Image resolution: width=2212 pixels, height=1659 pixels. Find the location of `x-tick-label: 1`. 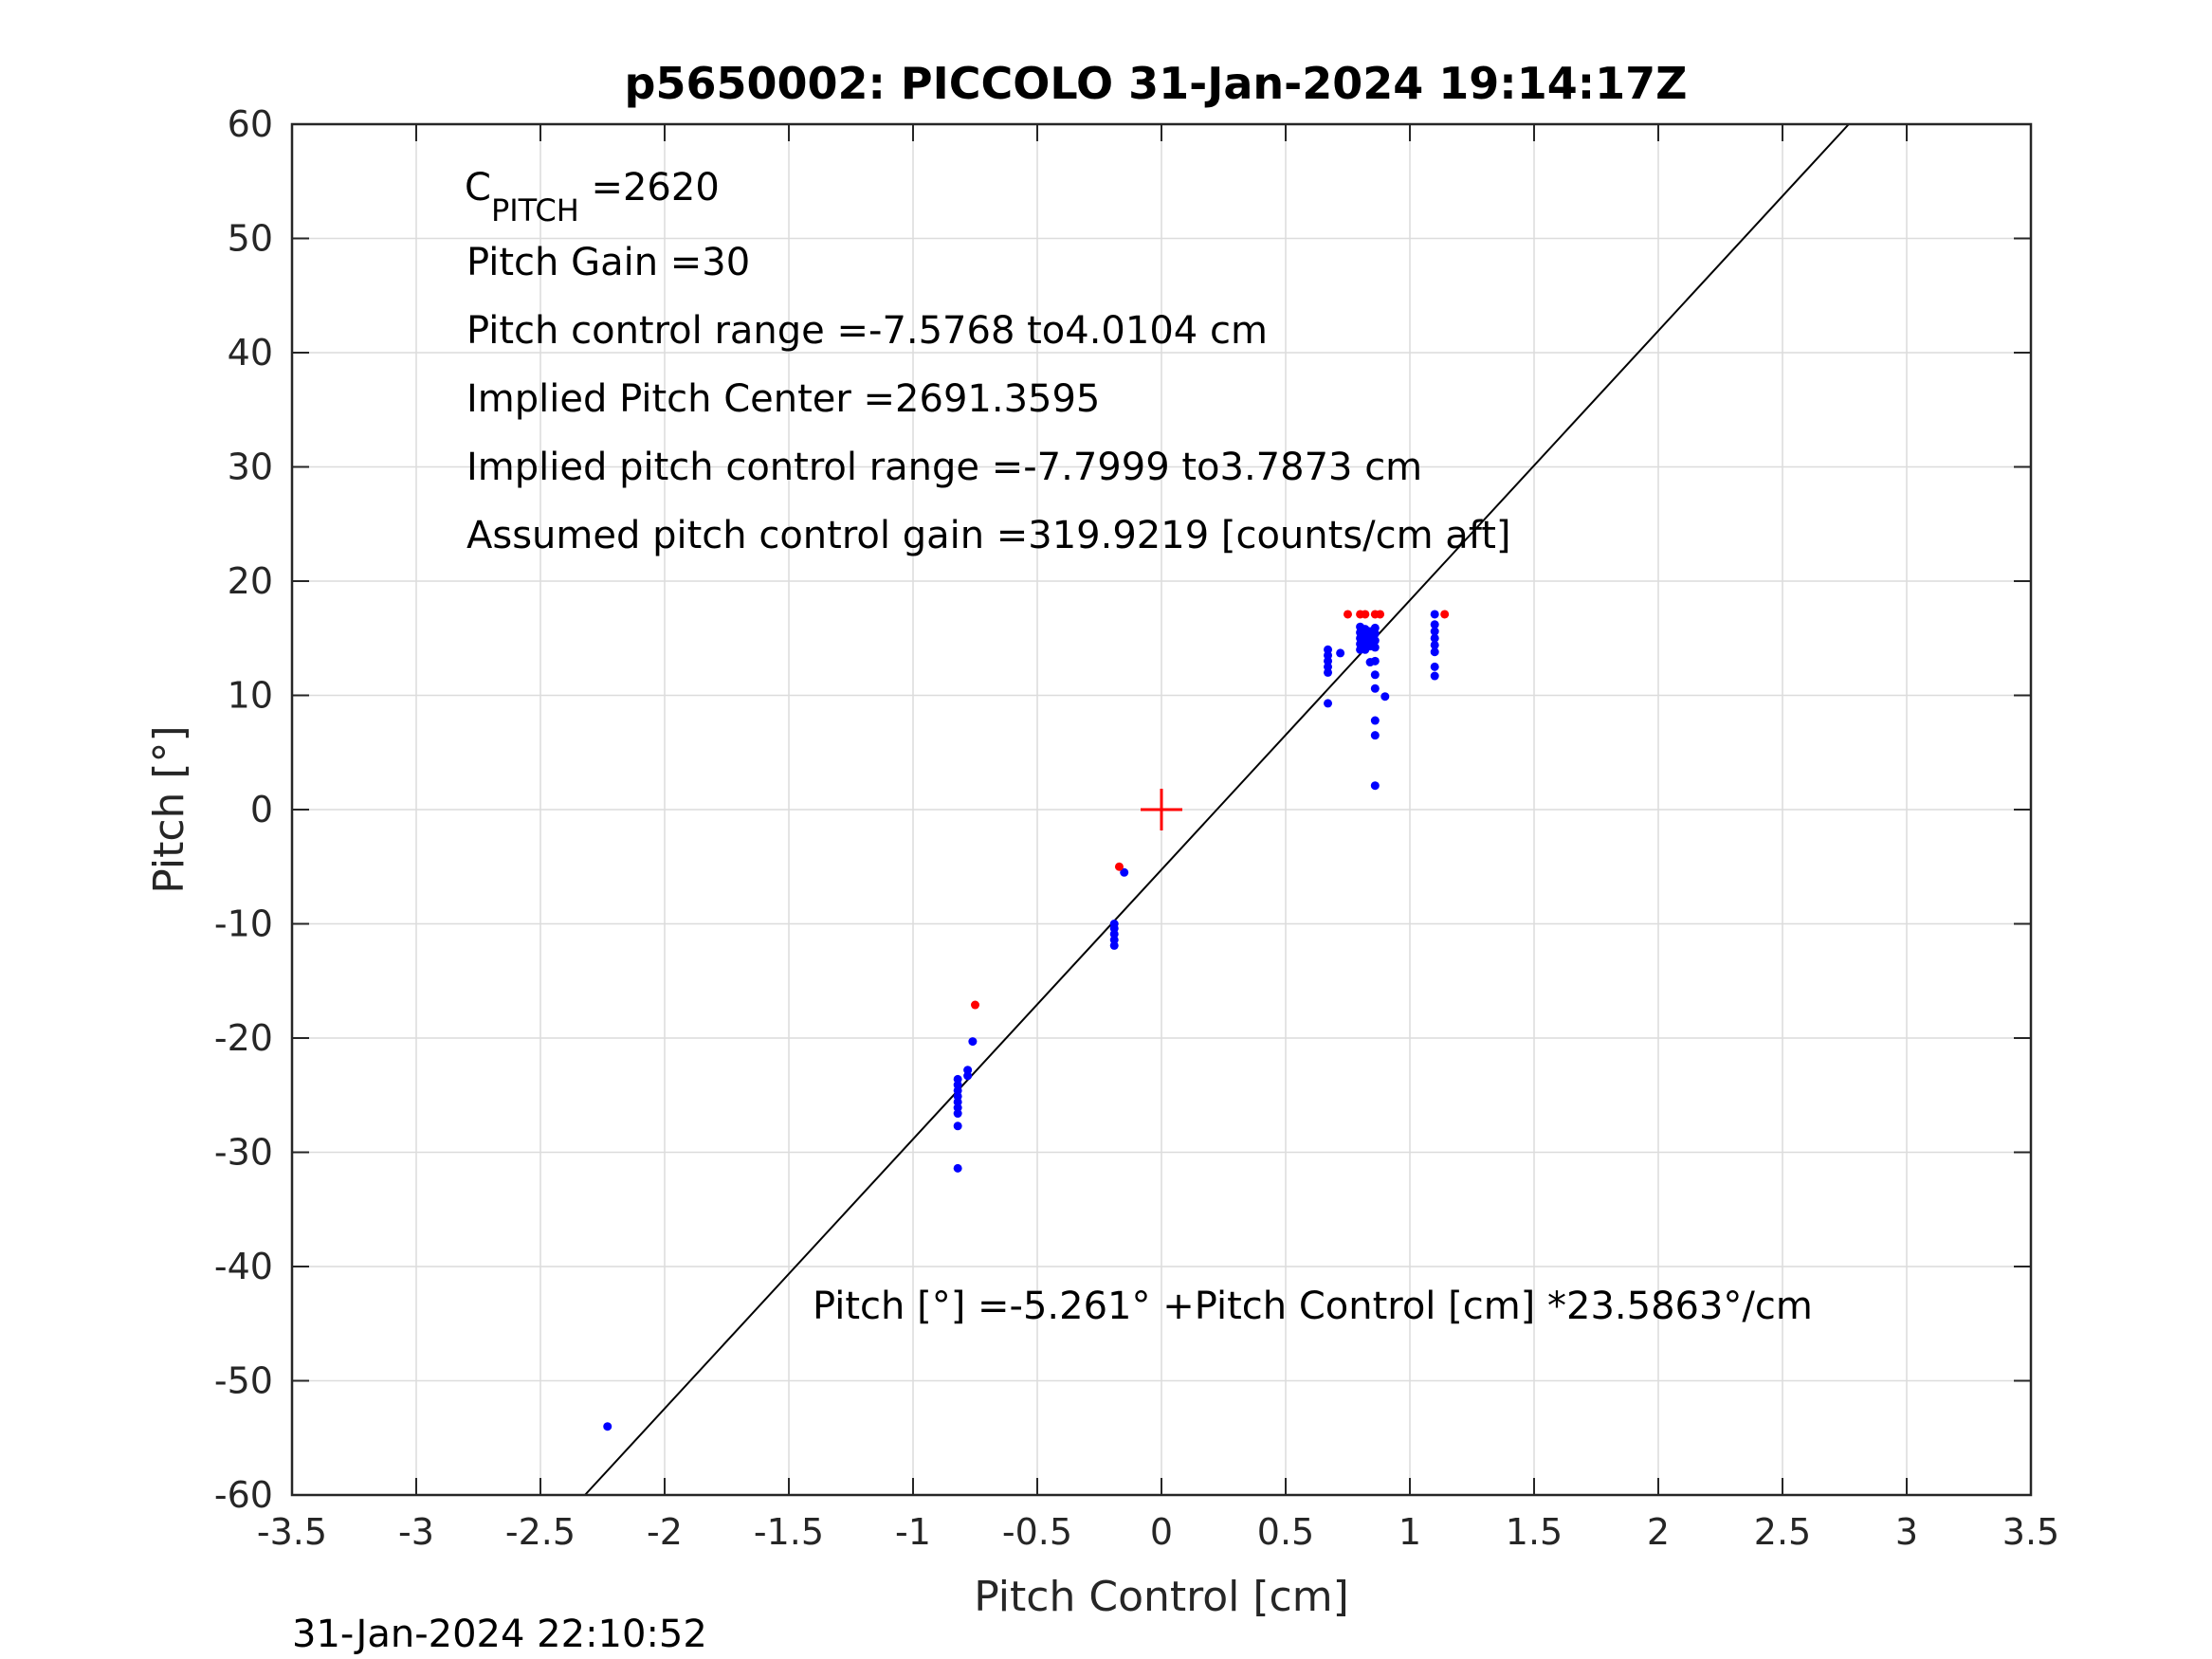

x-tick-label: 1 is located at coordinates (1409, 1532).